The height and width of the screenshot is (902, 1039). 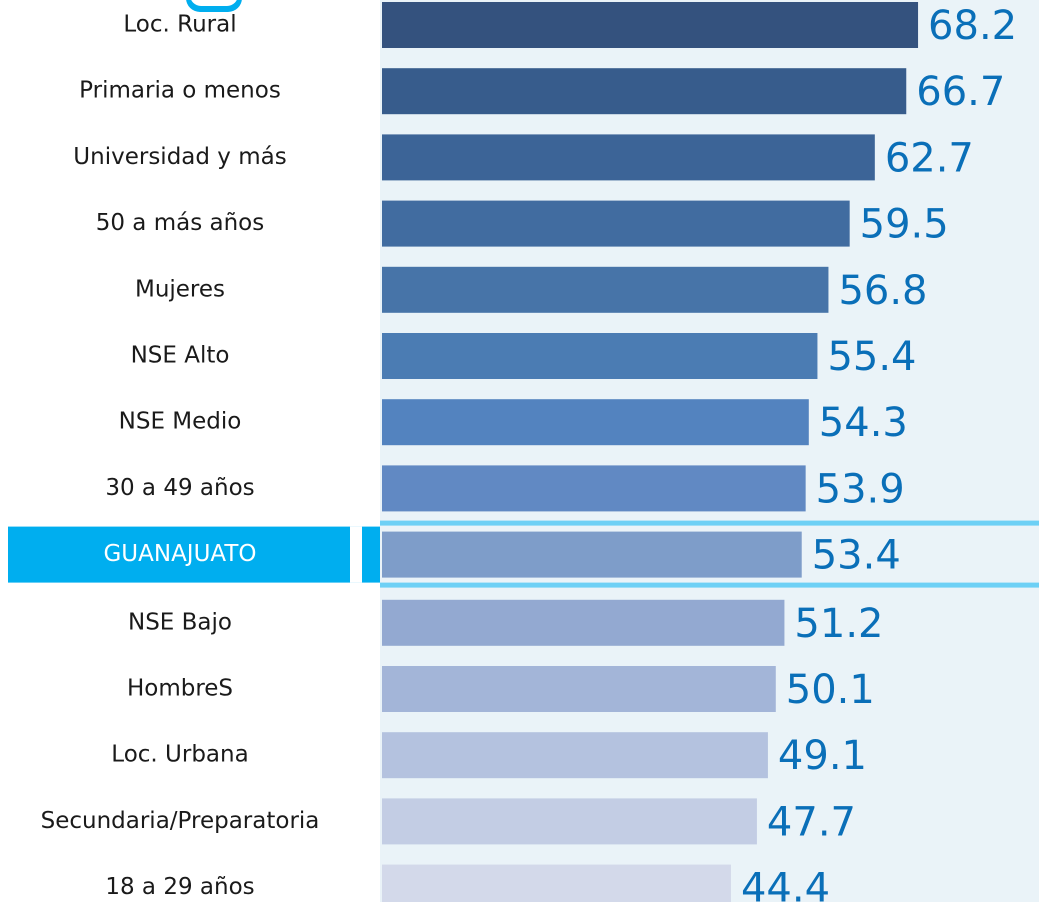 I want to click on category-label: GUANAJUATO, so click(x=179, y=554).